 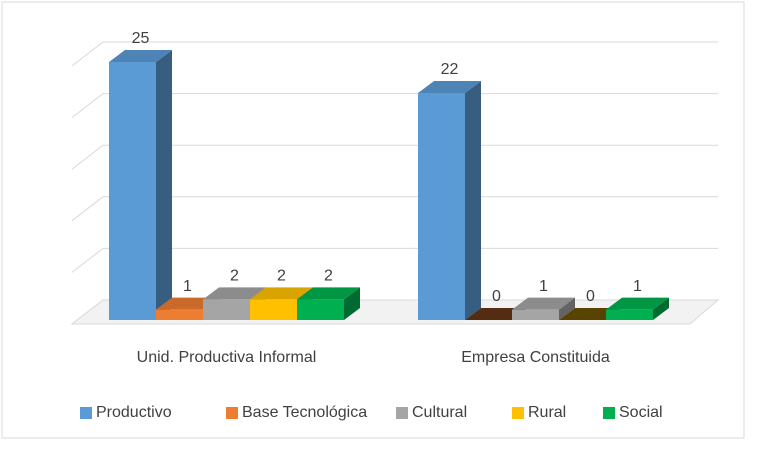 I want to click on legend-label: Base Tecnológica, so click(x=304, y=412).